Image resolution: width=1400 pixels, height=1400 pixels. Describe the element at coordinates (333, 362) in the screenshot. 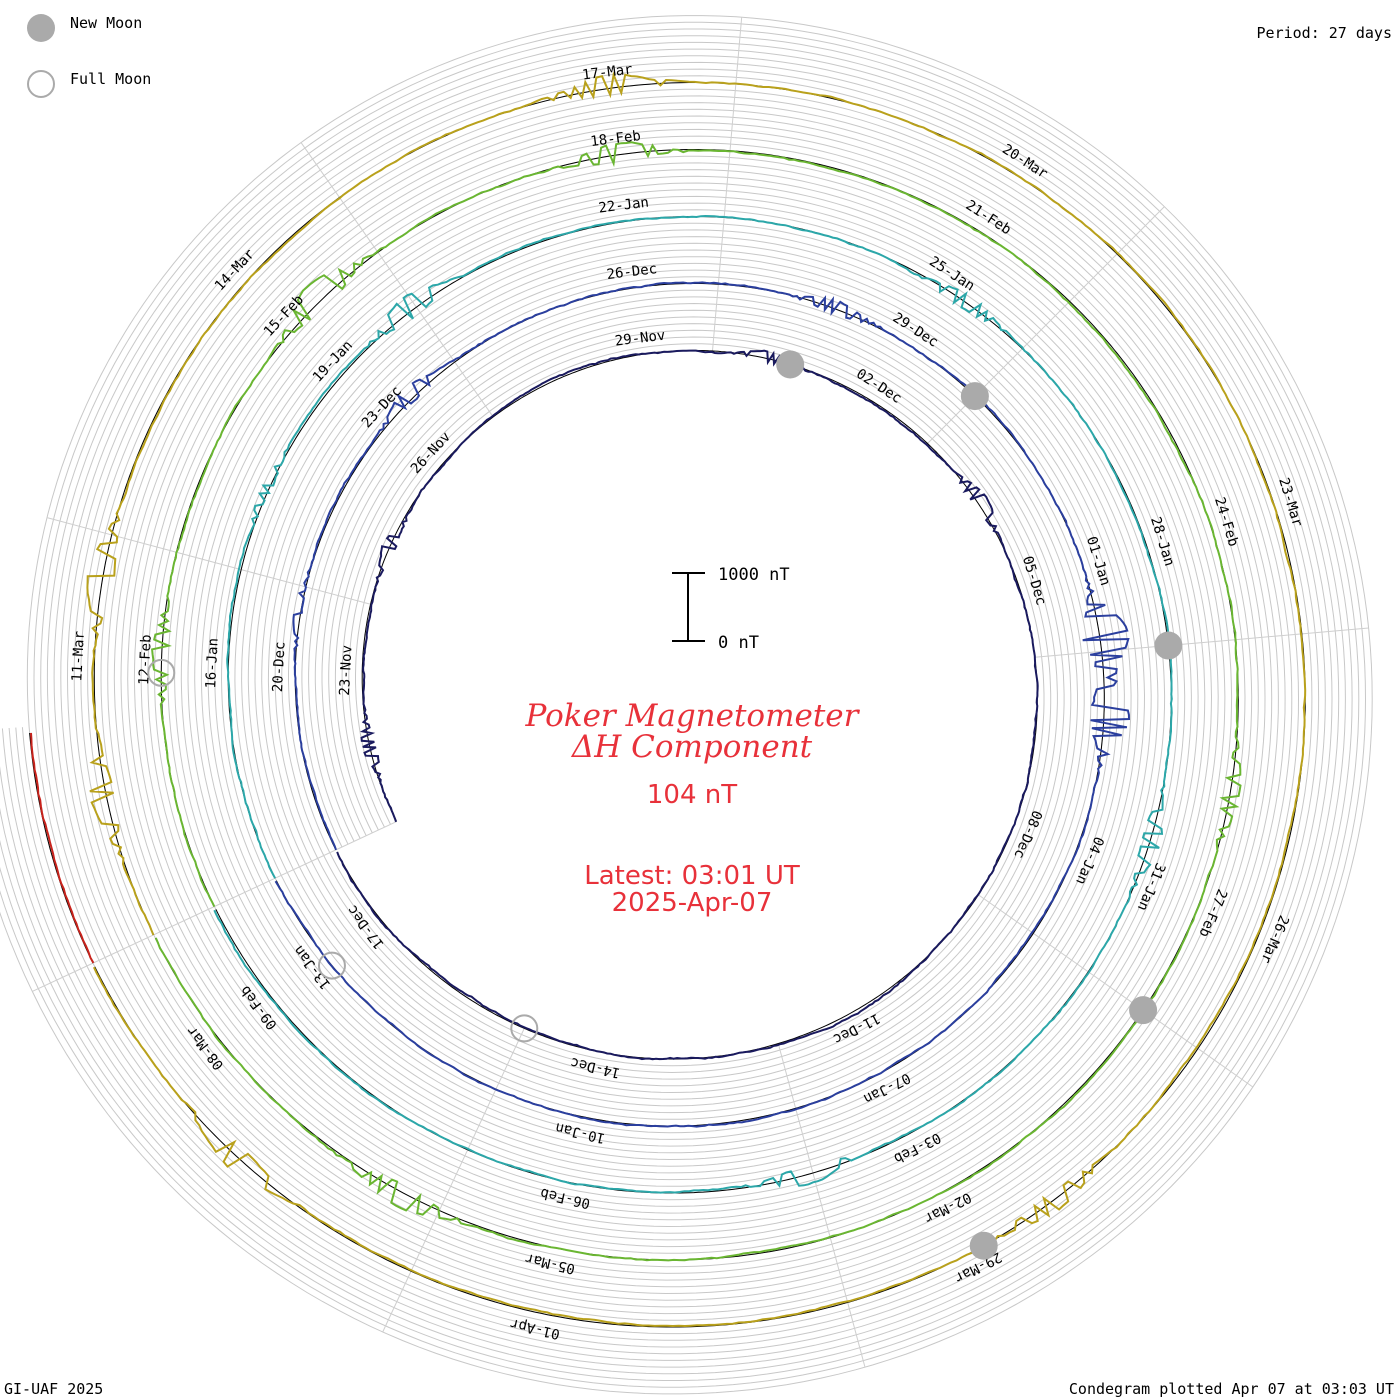

I see `date-tick-label: 19-Jan` at that location.